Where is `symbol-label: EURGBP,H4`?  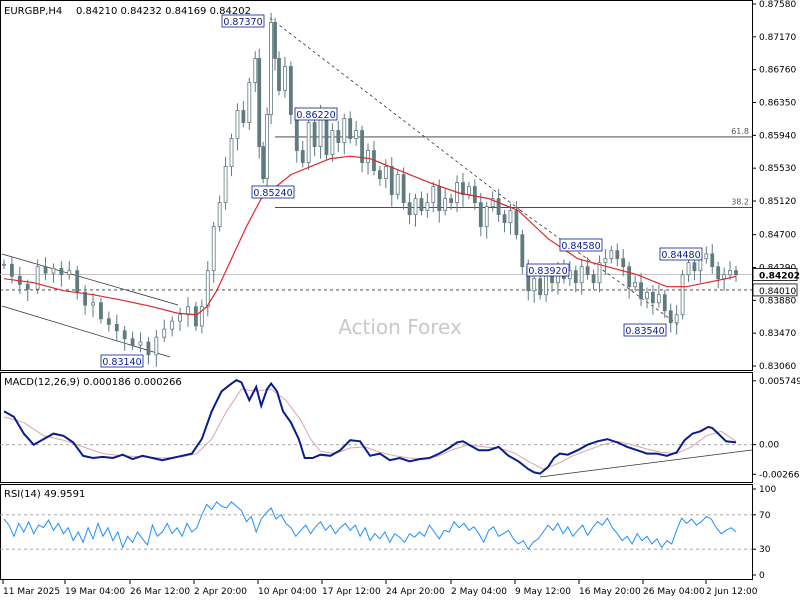 symbol-label: EURGBP,H4 is located at coordinates (33, 11).